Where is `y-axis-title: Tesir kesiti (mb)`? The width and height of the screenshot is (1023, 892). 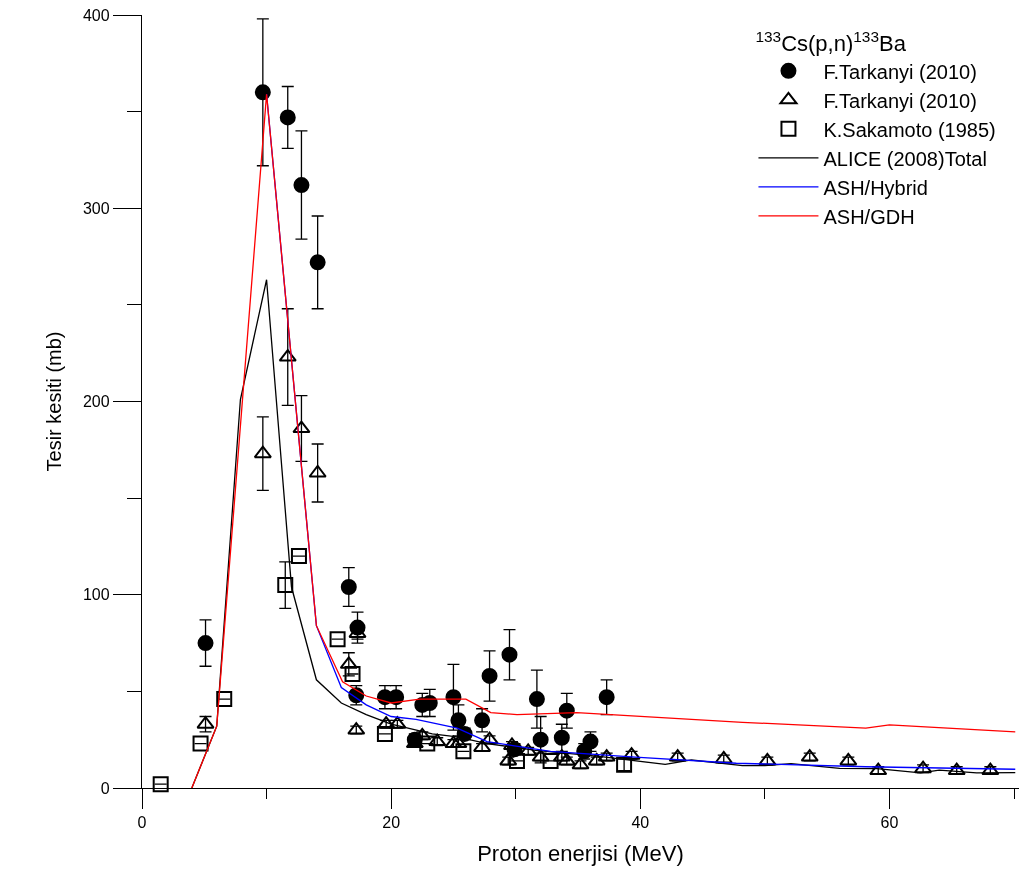 y-axis-title: Tesir kesiti (mb) is located at coordinates (54, 401).